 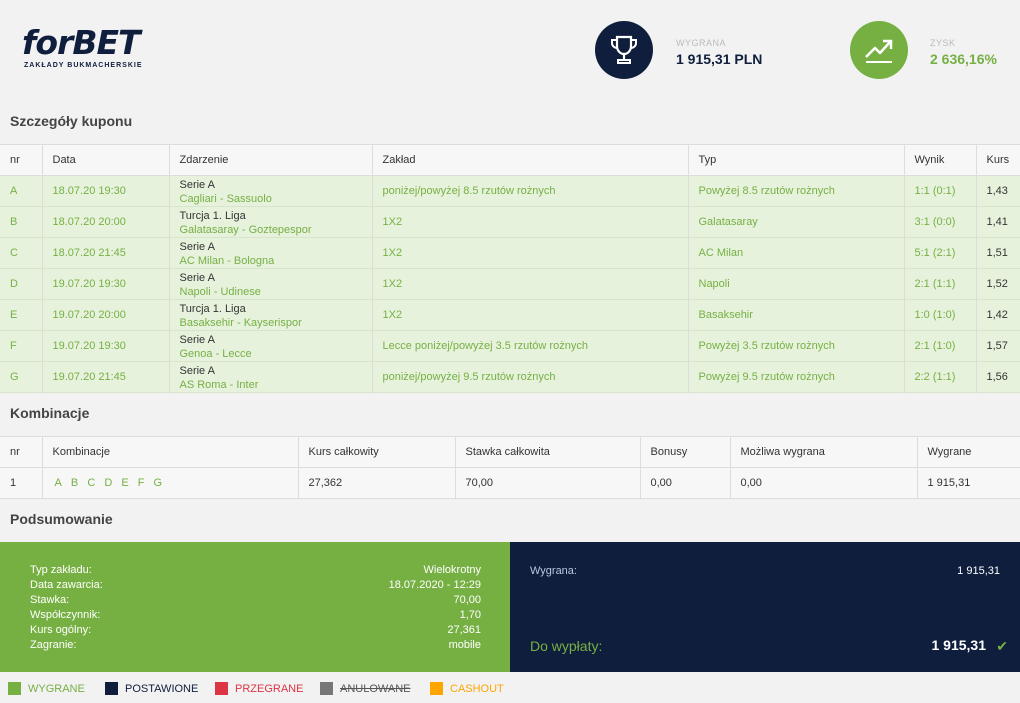 I want to click on payout-label: Do wypłaty:, so click(x=566, y=646).